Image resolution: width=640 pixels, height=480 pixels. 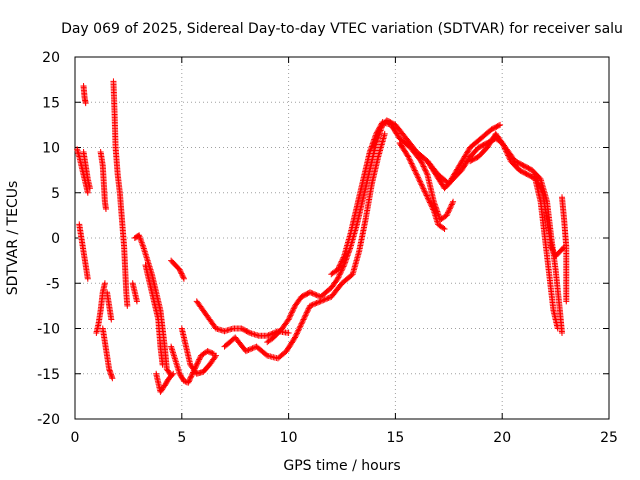 What do you see at coordinates (134, 292) in the screenshot?
I see `series-arc-j` at bounding box center [134, 292].